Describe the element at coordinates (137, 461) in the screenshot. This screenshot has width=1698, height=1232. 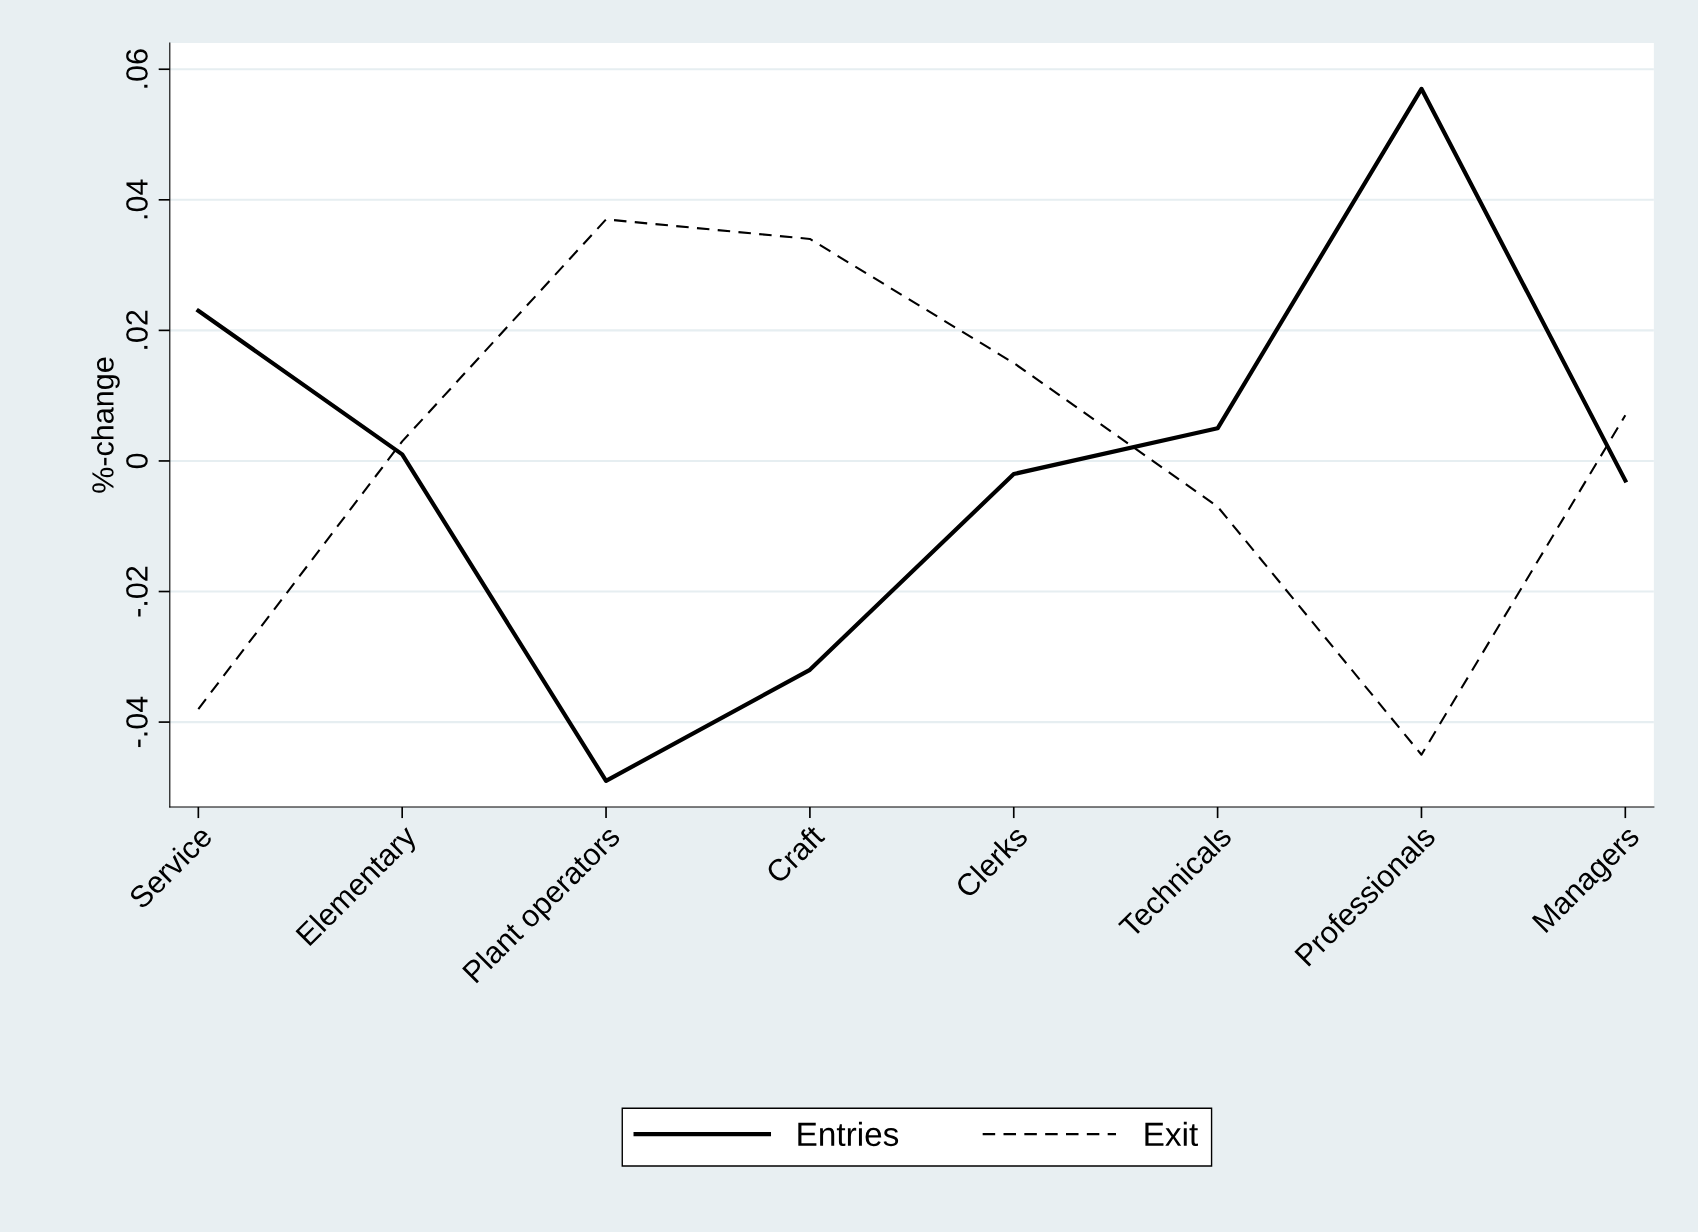
I see `y-tick-label: 0` at that location.